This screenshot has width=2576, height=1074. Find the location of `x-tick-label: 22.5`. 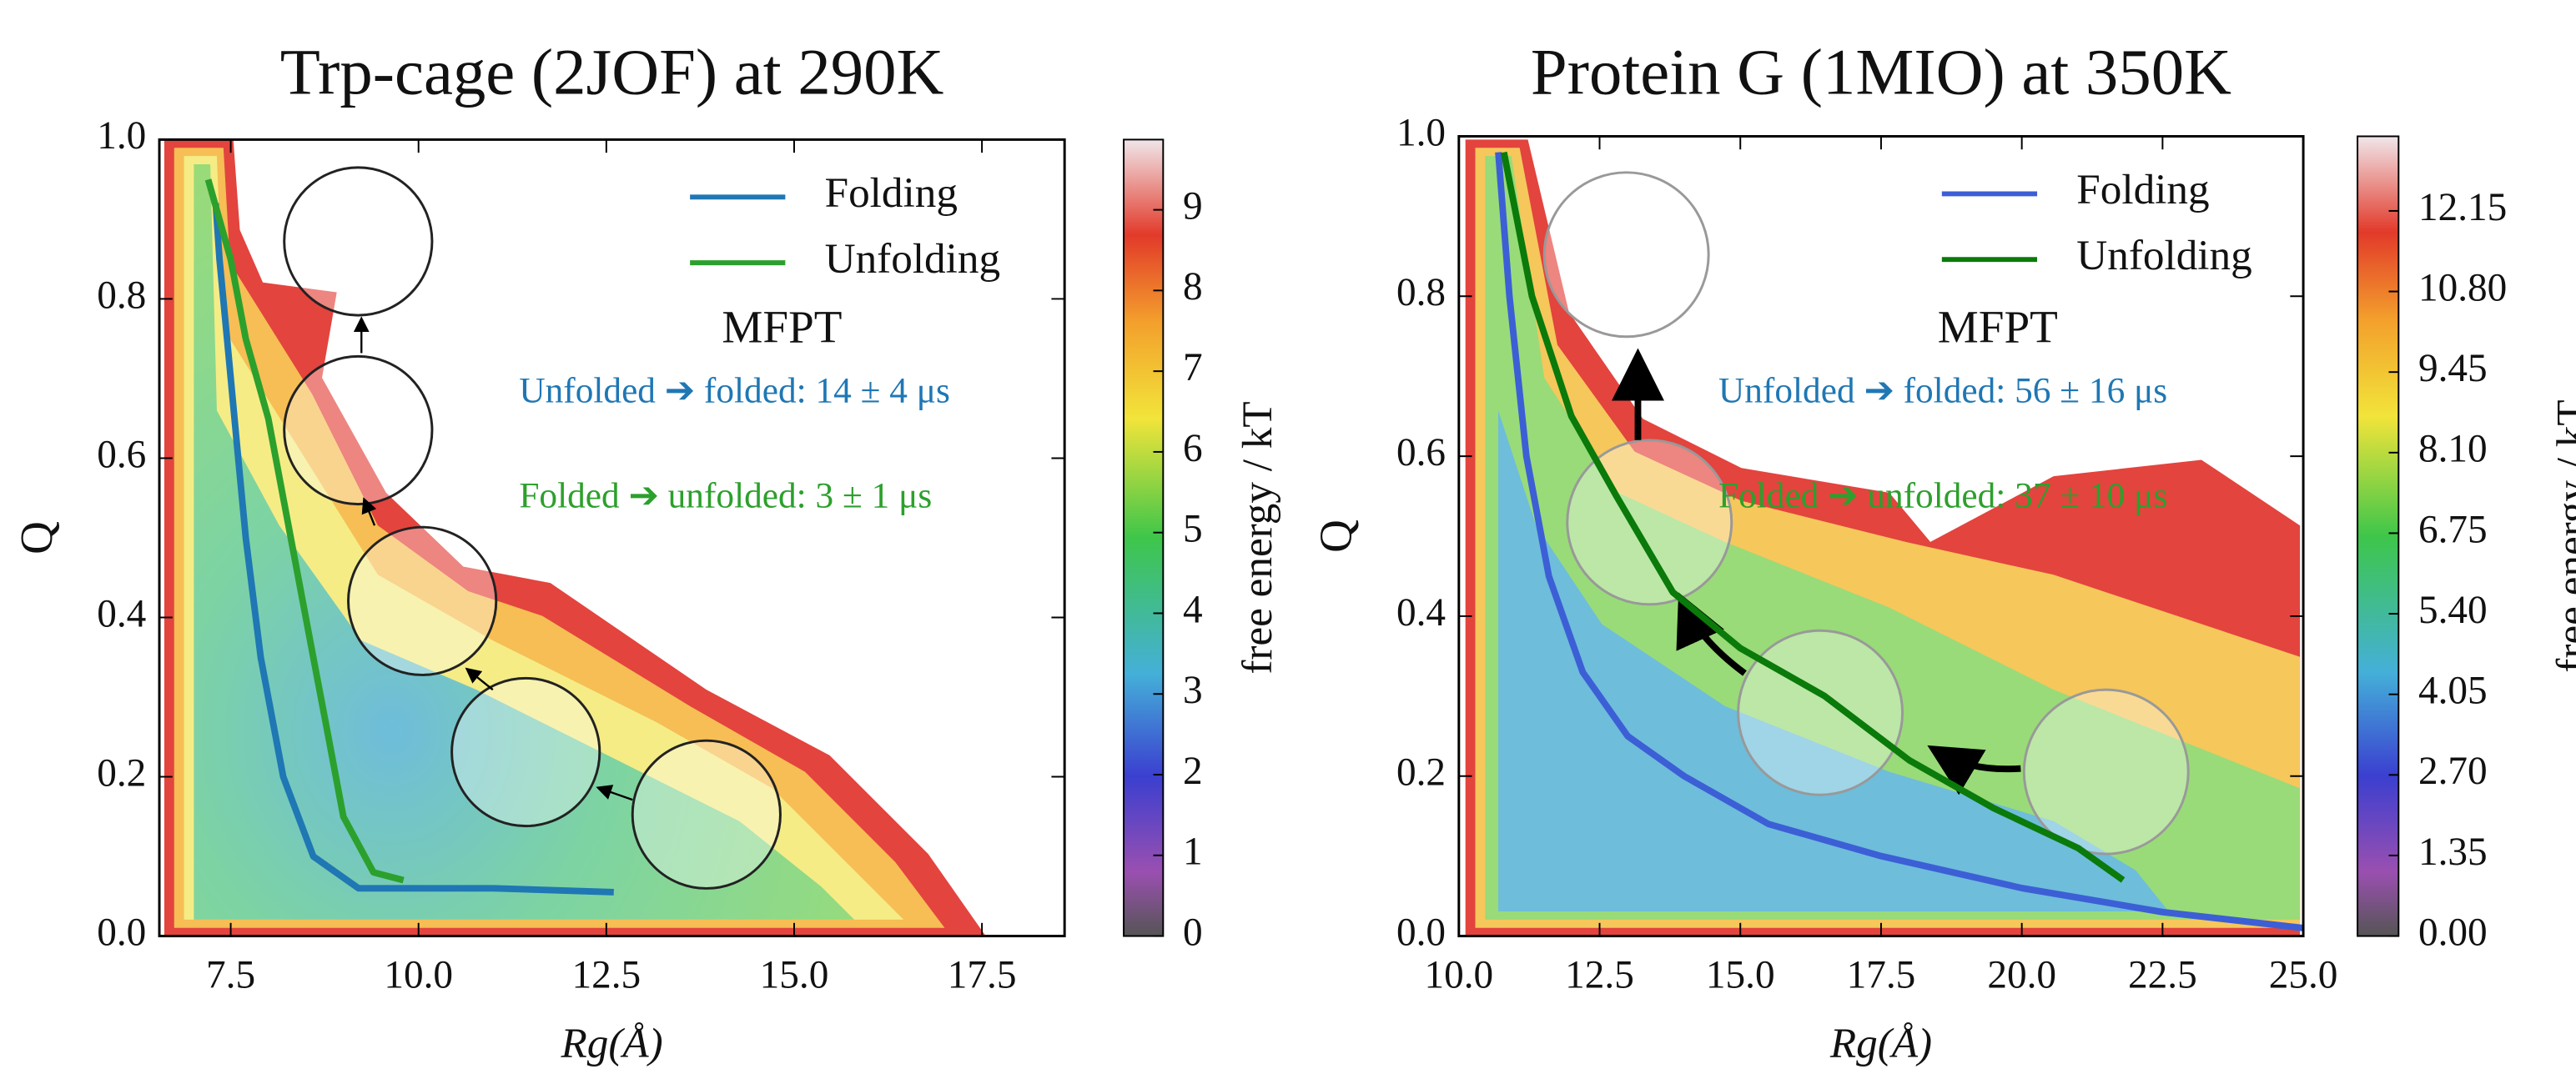

x-tick-label: 22.5 is located at coordinates (2162, 976).